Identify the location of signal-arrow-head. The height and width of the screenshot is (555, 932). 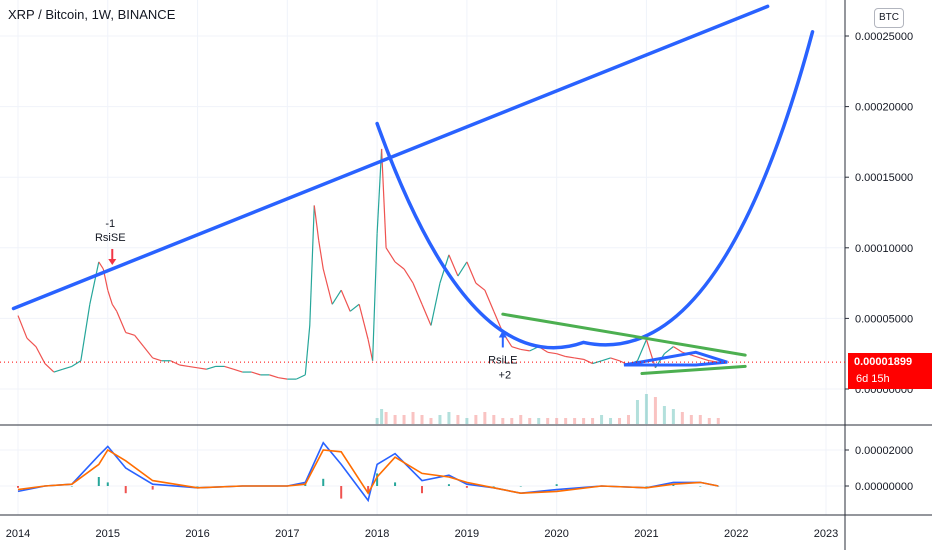
(502, 334).